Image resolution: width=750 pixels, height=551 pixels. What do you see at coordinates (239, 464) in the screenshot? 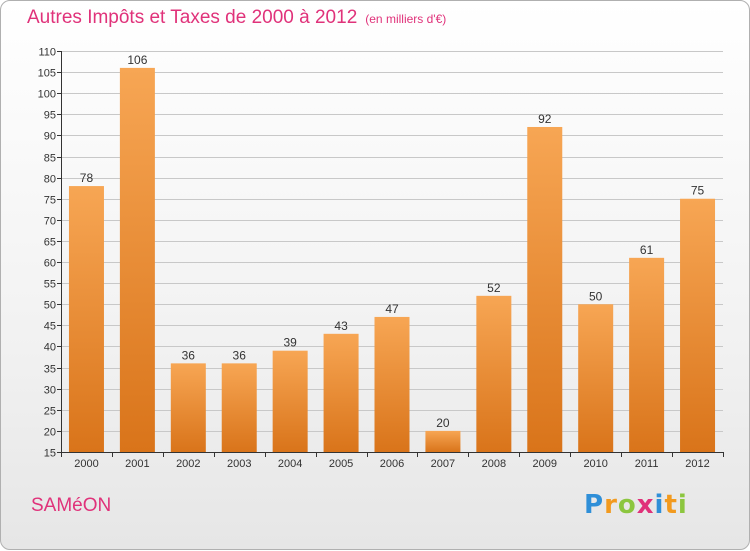
I see `x-tick-label: 2003` at bounding box center [239, 464].